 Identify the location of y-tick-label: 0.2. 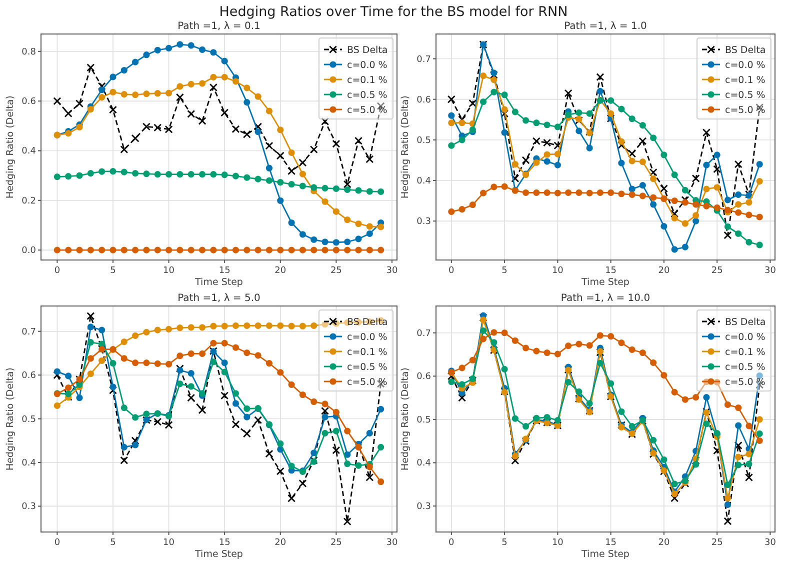
(29, 201).